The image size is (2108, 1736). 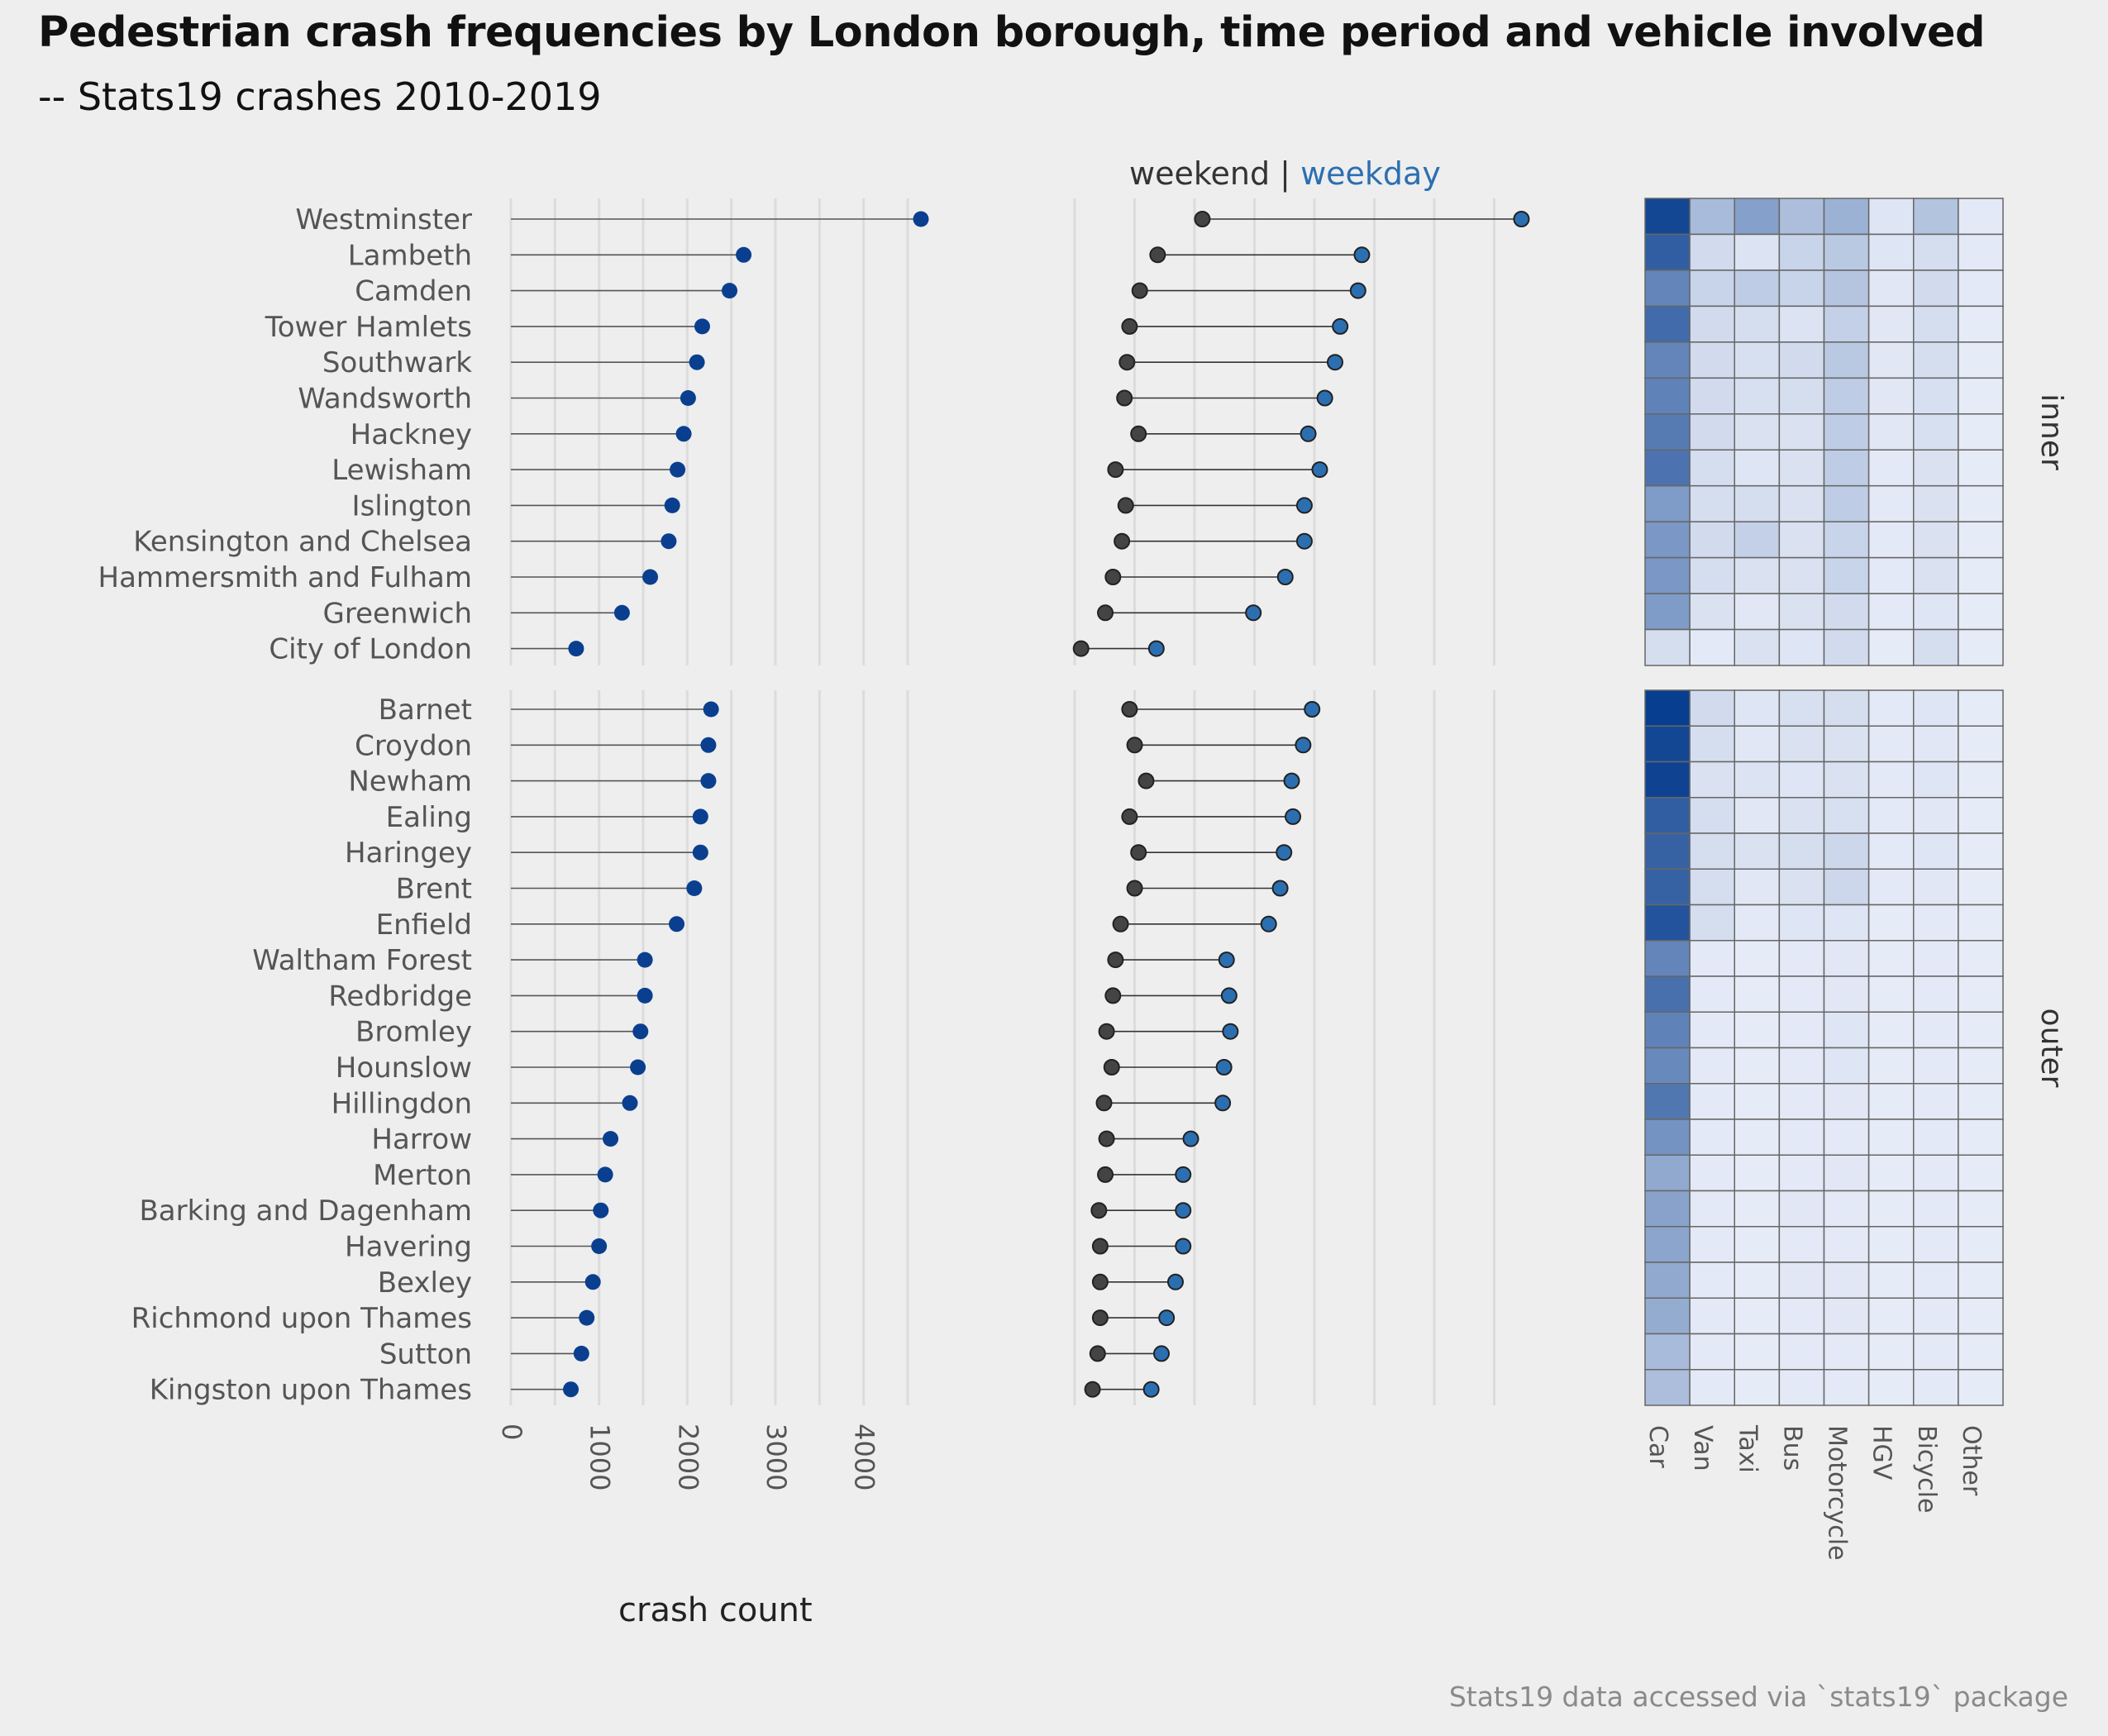 I want to click on borough-label: Waltham Forest, so click(x=362, y=961).